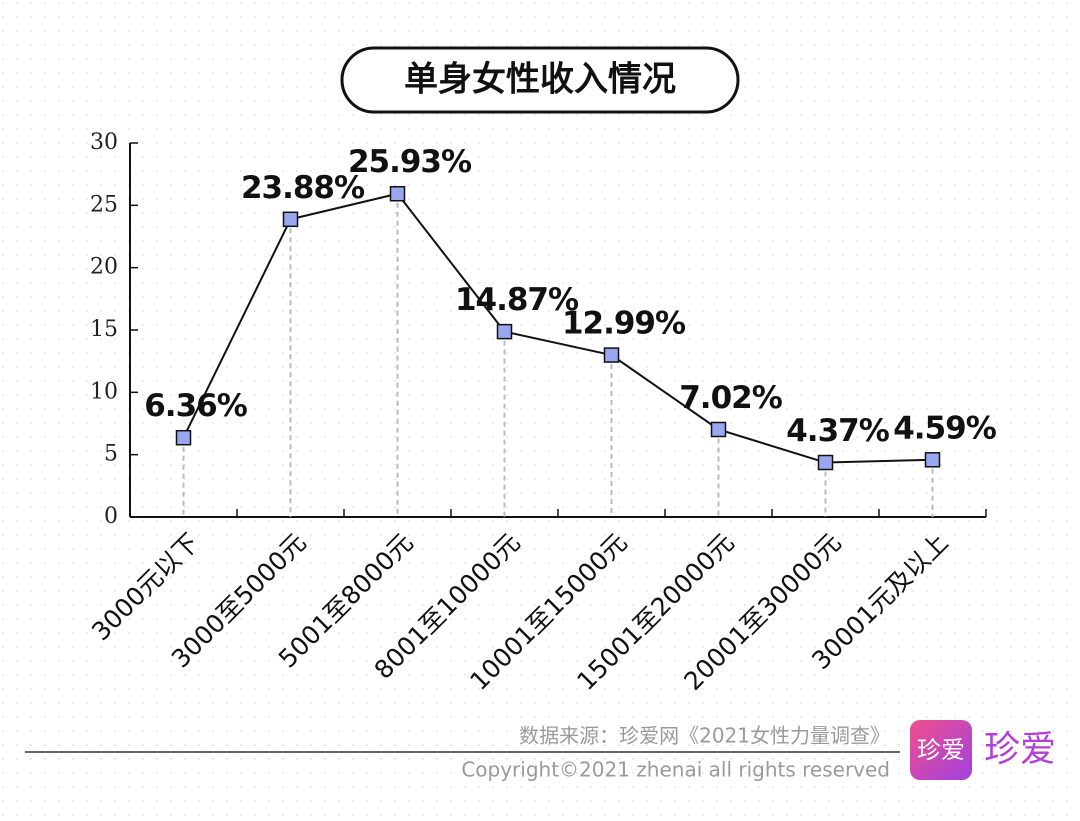 This screenshot has width=1080, height=821. I want to click on value-label: 25.93%, so click(410, 162).